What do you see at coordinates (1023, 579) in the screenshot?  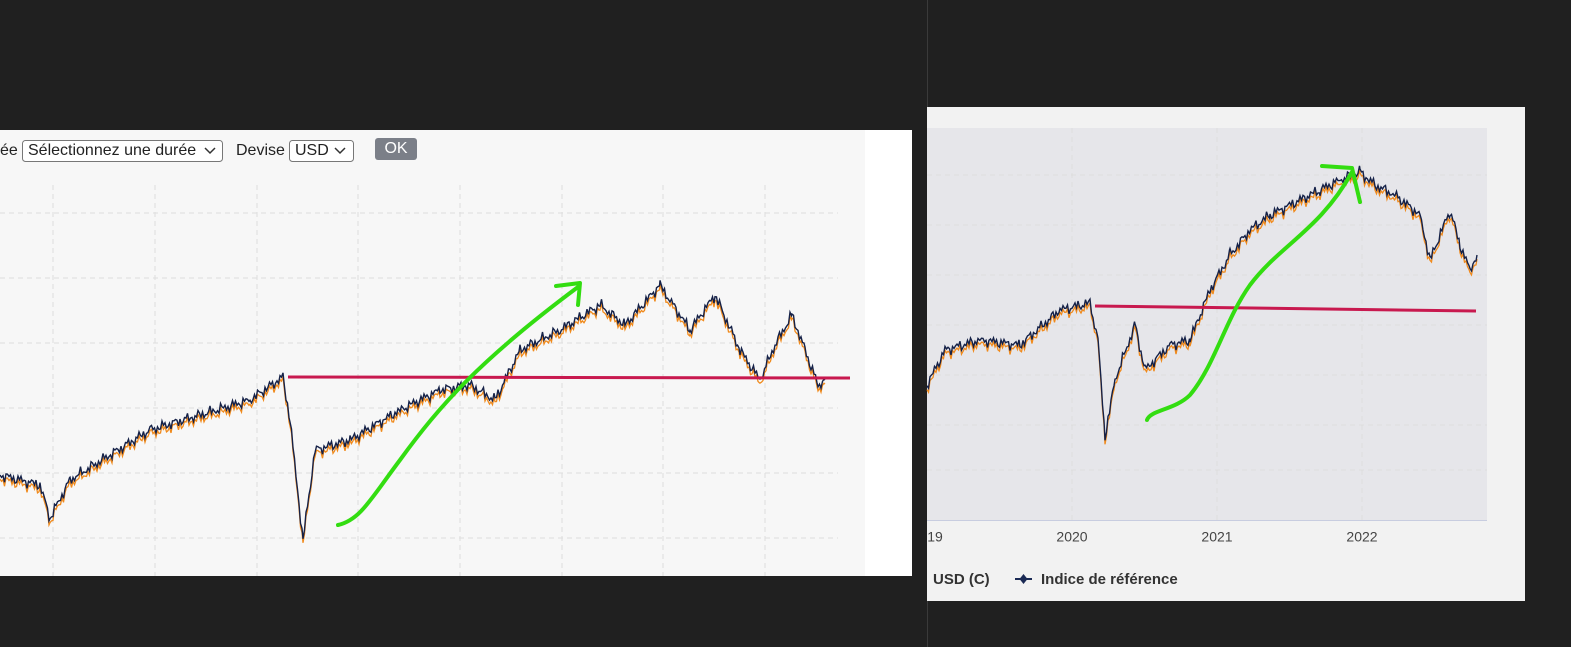 I see `legend-symbol` at bounding box center [1023, 579].